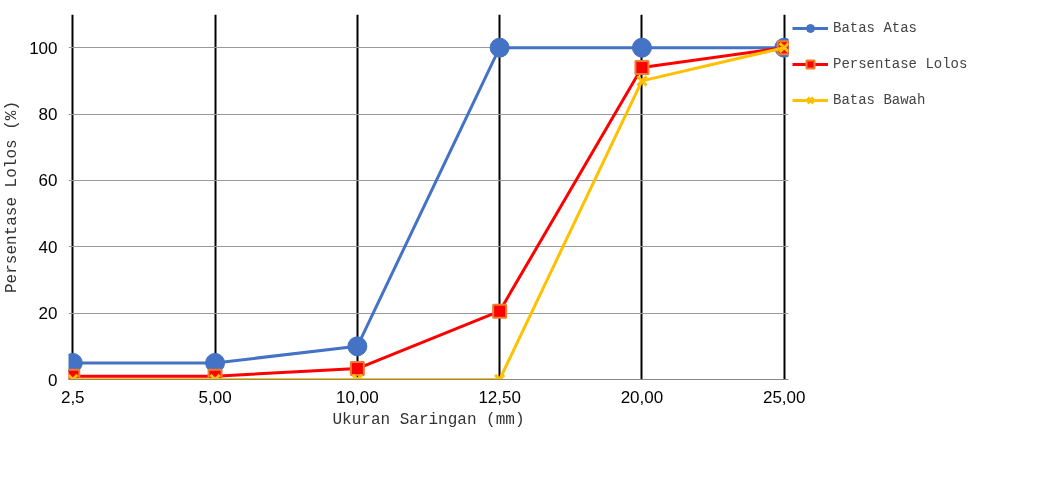 The image size is (1040, 485). Describe the element at coordinates (48, 247) in the screenshot. I see `y-tick-label: 40` at that location.